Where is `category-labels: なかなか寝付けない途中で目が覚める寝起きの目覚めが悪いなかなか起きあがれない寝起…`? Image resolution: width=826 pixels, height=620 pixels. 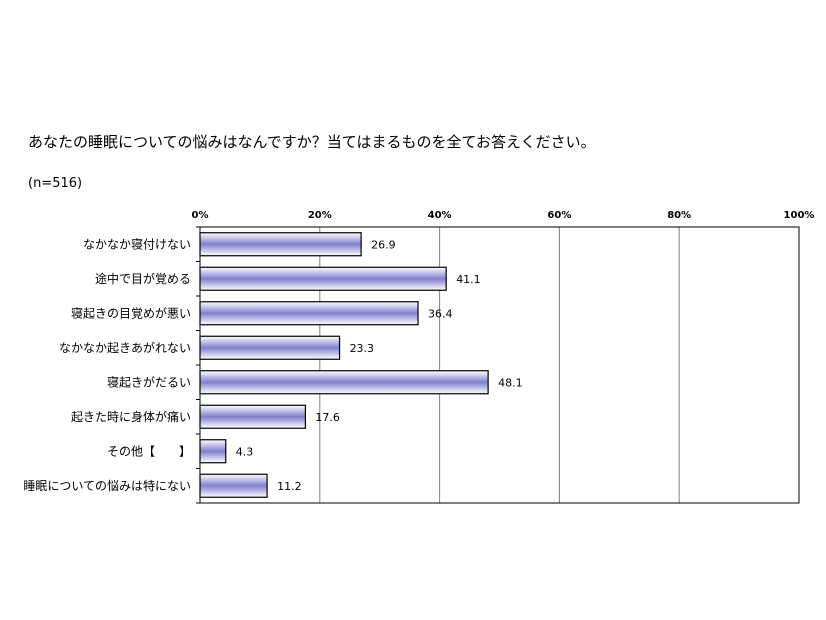
category-labels: なかなか寝付けない途中で目が覚める寝起きの目覚めが悪いなかなか起きあがれない寝起… is located at coordinates (107, 364).